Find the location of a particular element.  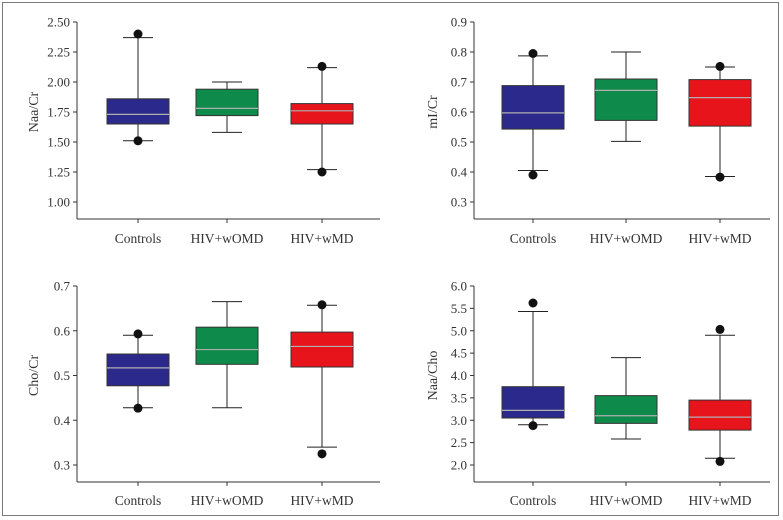

y-tick-label: 4.5 is located at coordinates (459, 353).